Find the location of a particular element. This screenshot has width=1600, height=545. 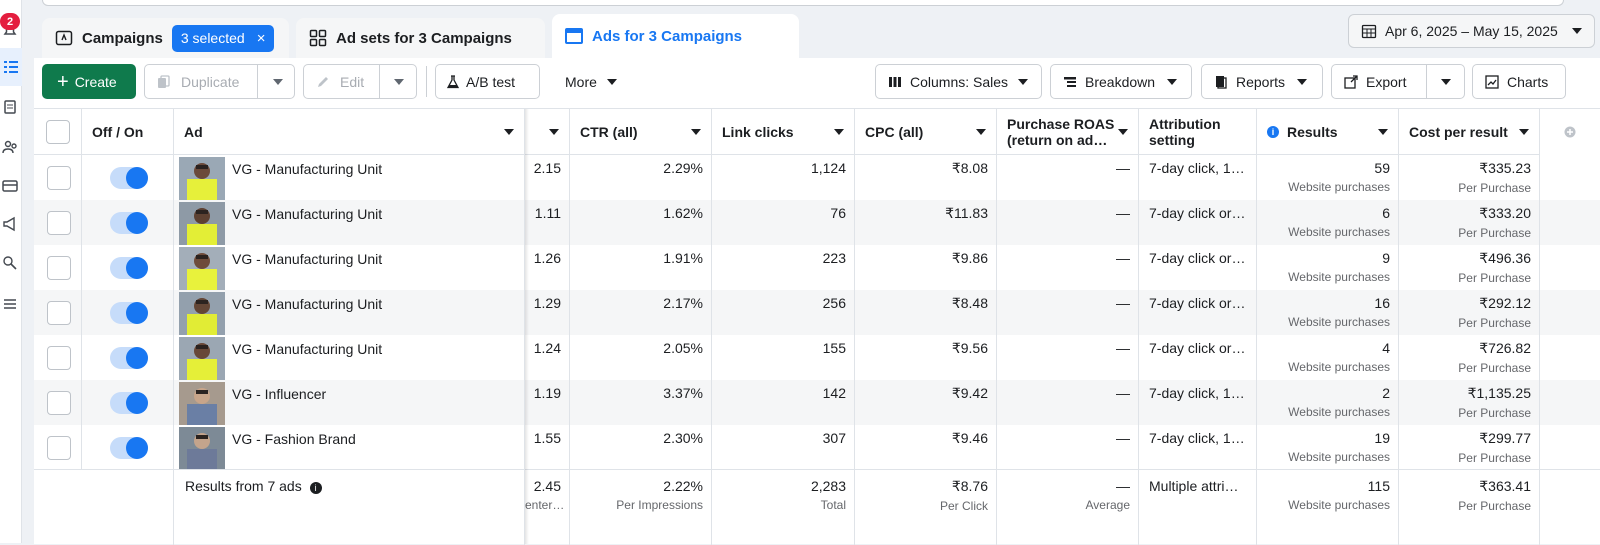

results-cell: 9 Website purchases is located at coordinates (1328, 267).